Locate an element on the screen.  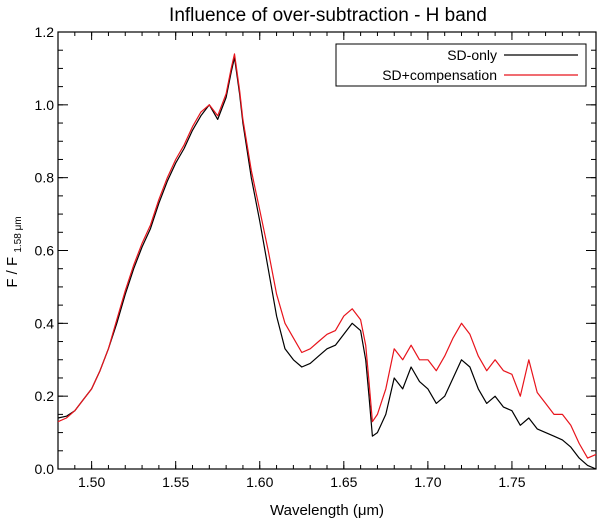
x-tick-label: 1.75 is located at coordinates (511, 482).